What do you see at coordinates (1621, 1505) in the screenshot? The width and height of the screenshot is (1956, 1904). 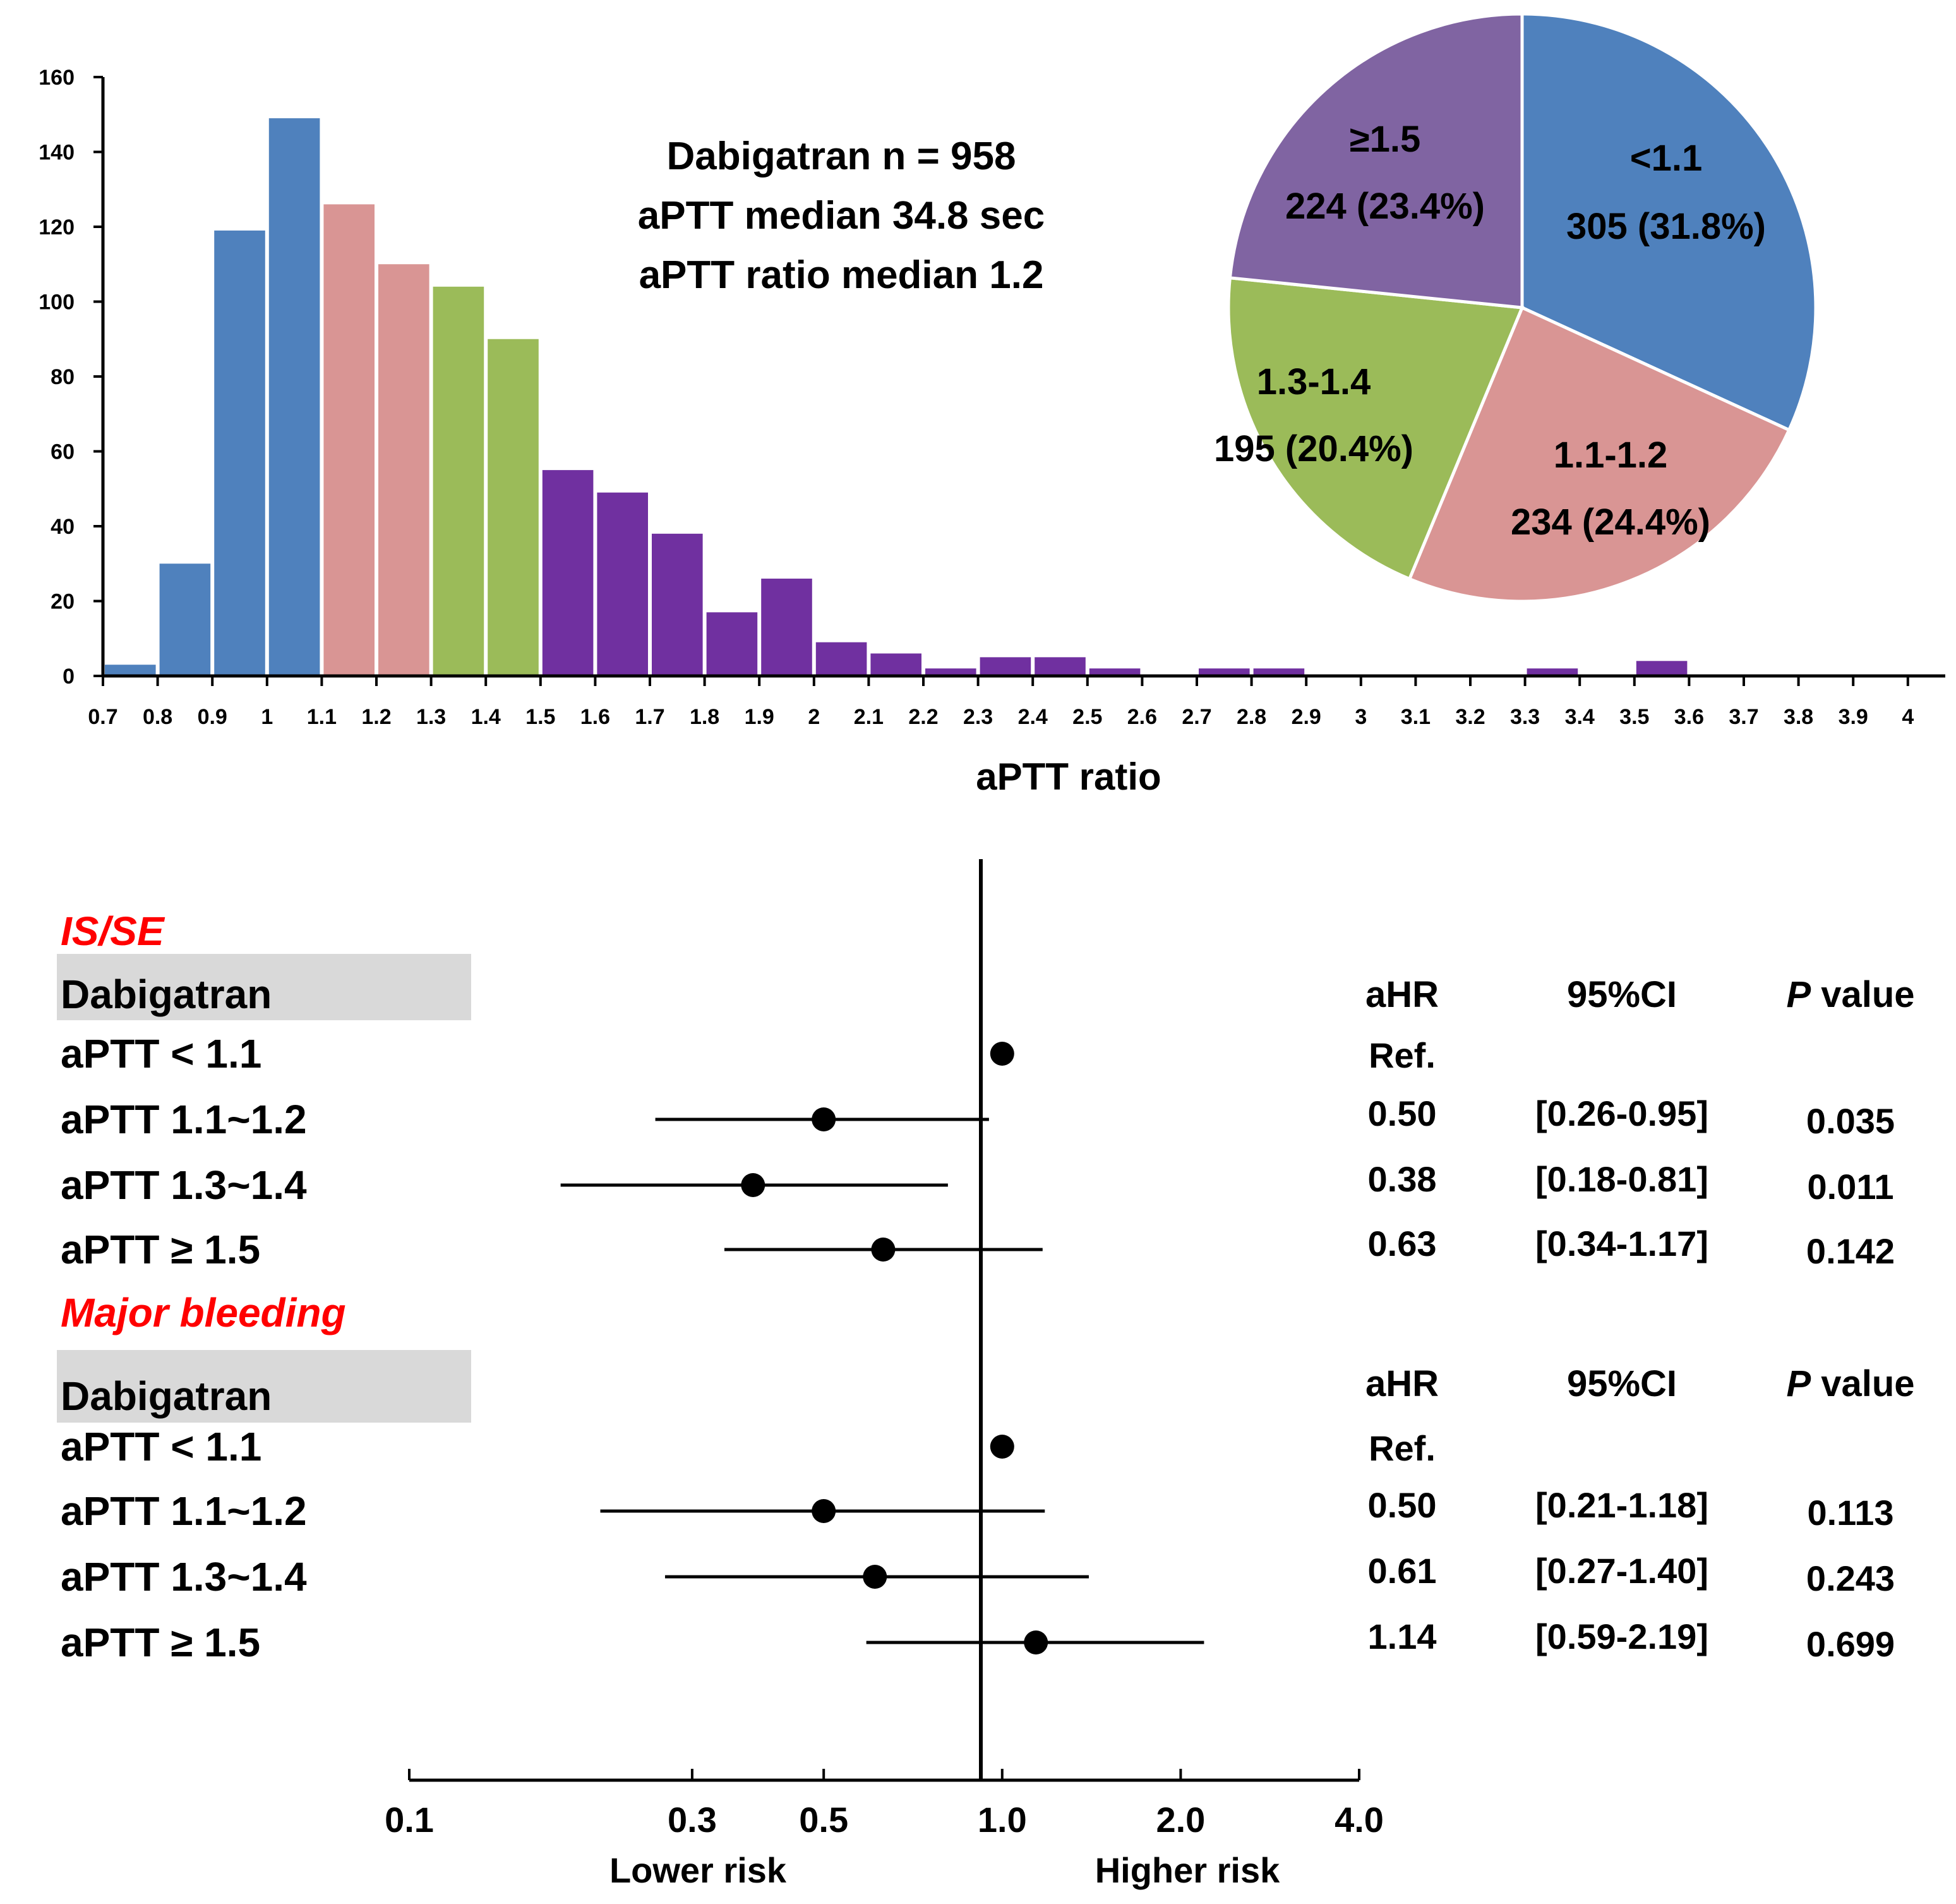 I see `ci-value: [0.21-1.18]` at bounding box center [1621, 1505].